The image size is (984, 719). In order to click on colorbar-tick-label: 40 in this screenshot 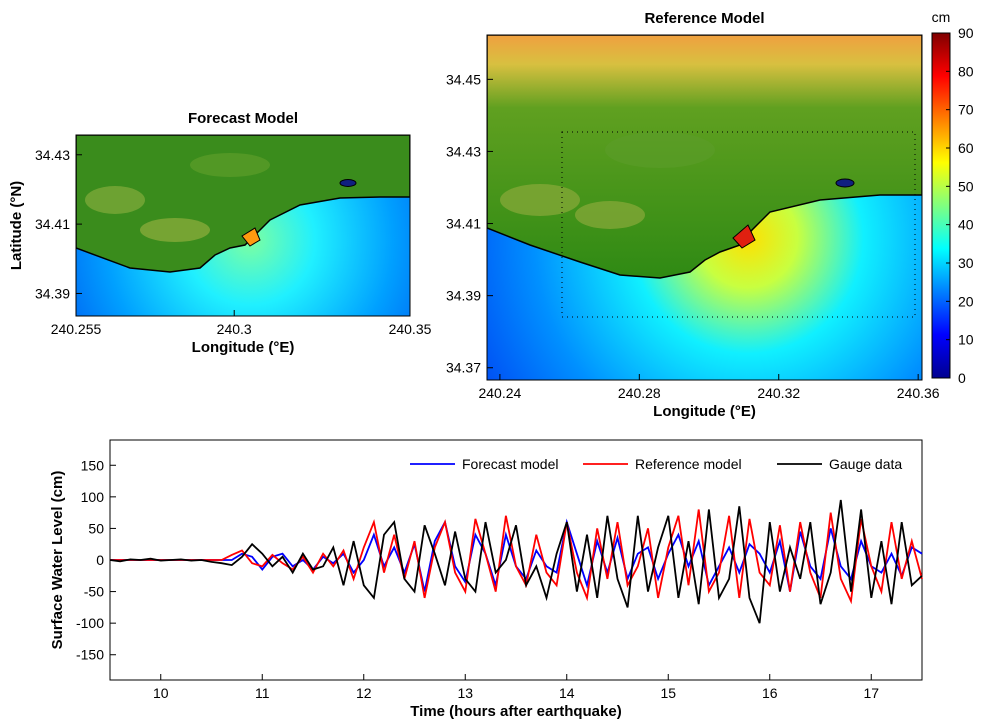, I will do `click(966, 225)`.